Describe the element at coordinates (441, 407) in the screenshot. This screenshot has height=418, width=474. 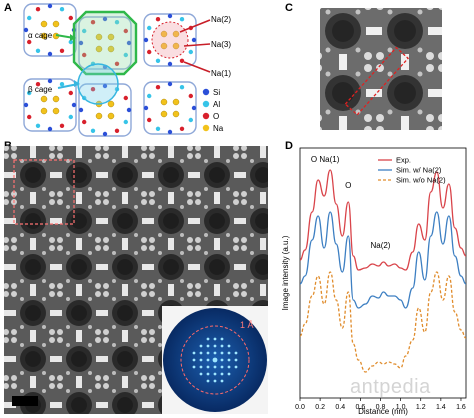
I see `x-tick-label: 1.4` at that location.